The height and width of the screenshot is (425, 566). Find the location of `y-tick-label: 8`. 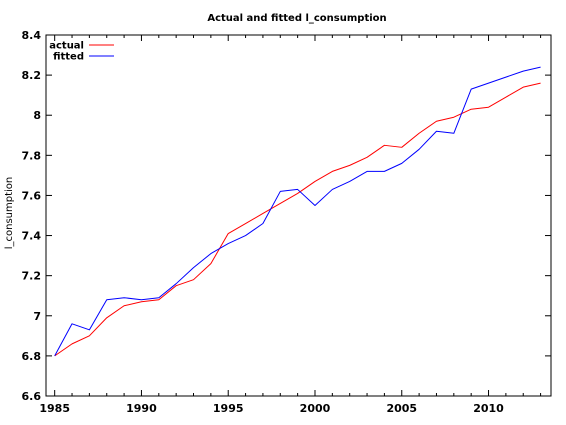

y-tick-label: 8 is located at coordinates (37, 115).